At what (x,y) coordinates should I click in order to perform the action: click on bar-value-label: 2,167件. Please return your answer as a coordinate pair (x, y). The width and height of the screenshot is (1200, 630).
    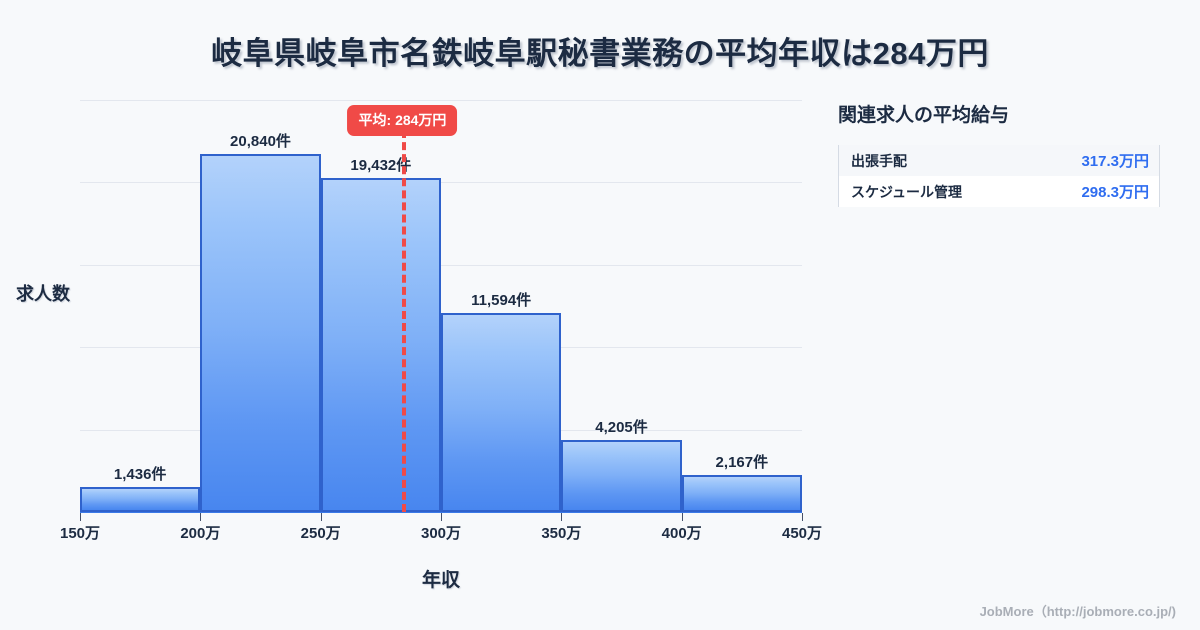
    Looking at the image, I should click on (742, 462).